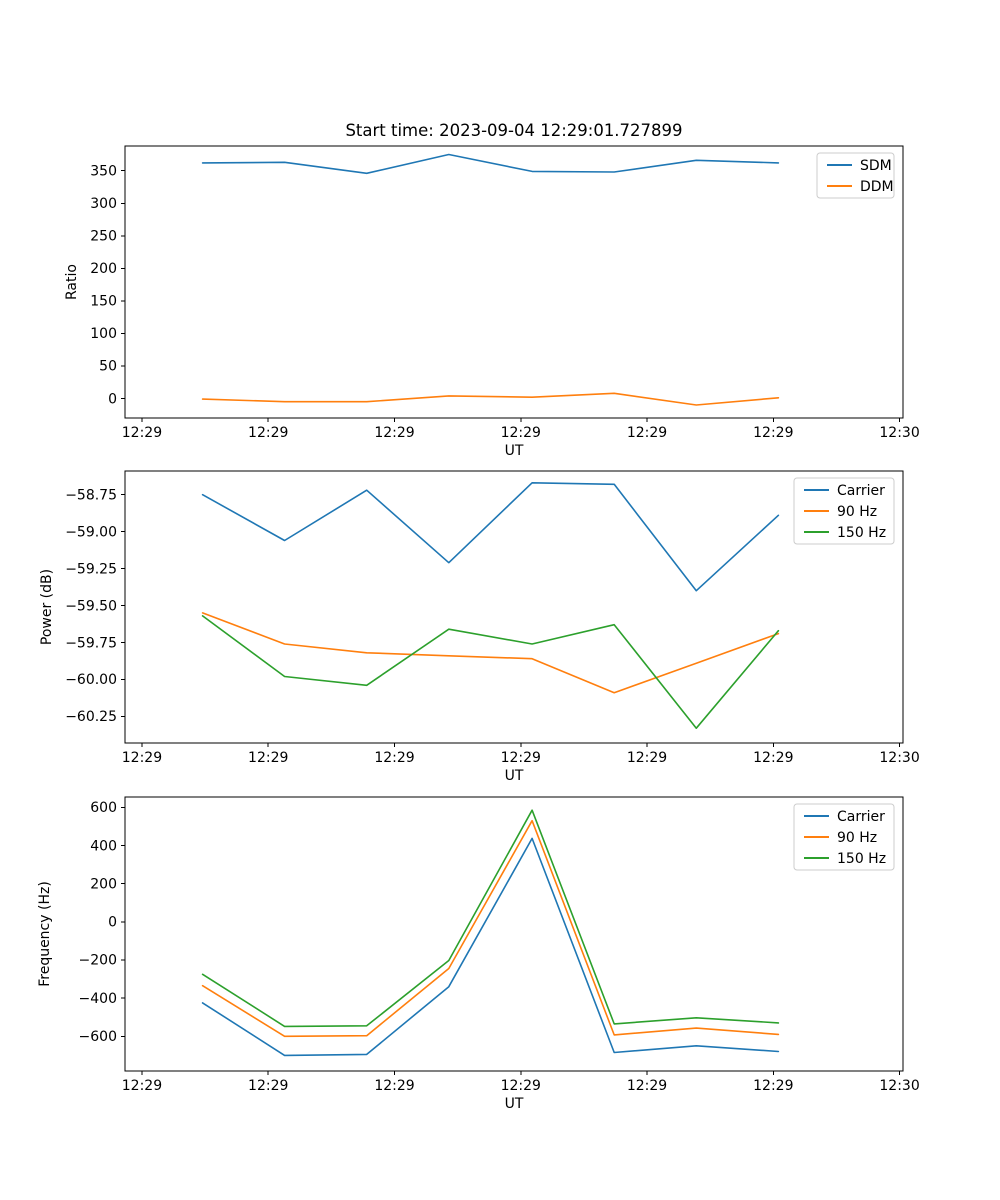 The height and width of the screenshot is (1200, 1000). What do you see at coordinates (91, 532) in the screenshot?
I see `y-tick-label: −59.00` at bounding box center [91, 532].